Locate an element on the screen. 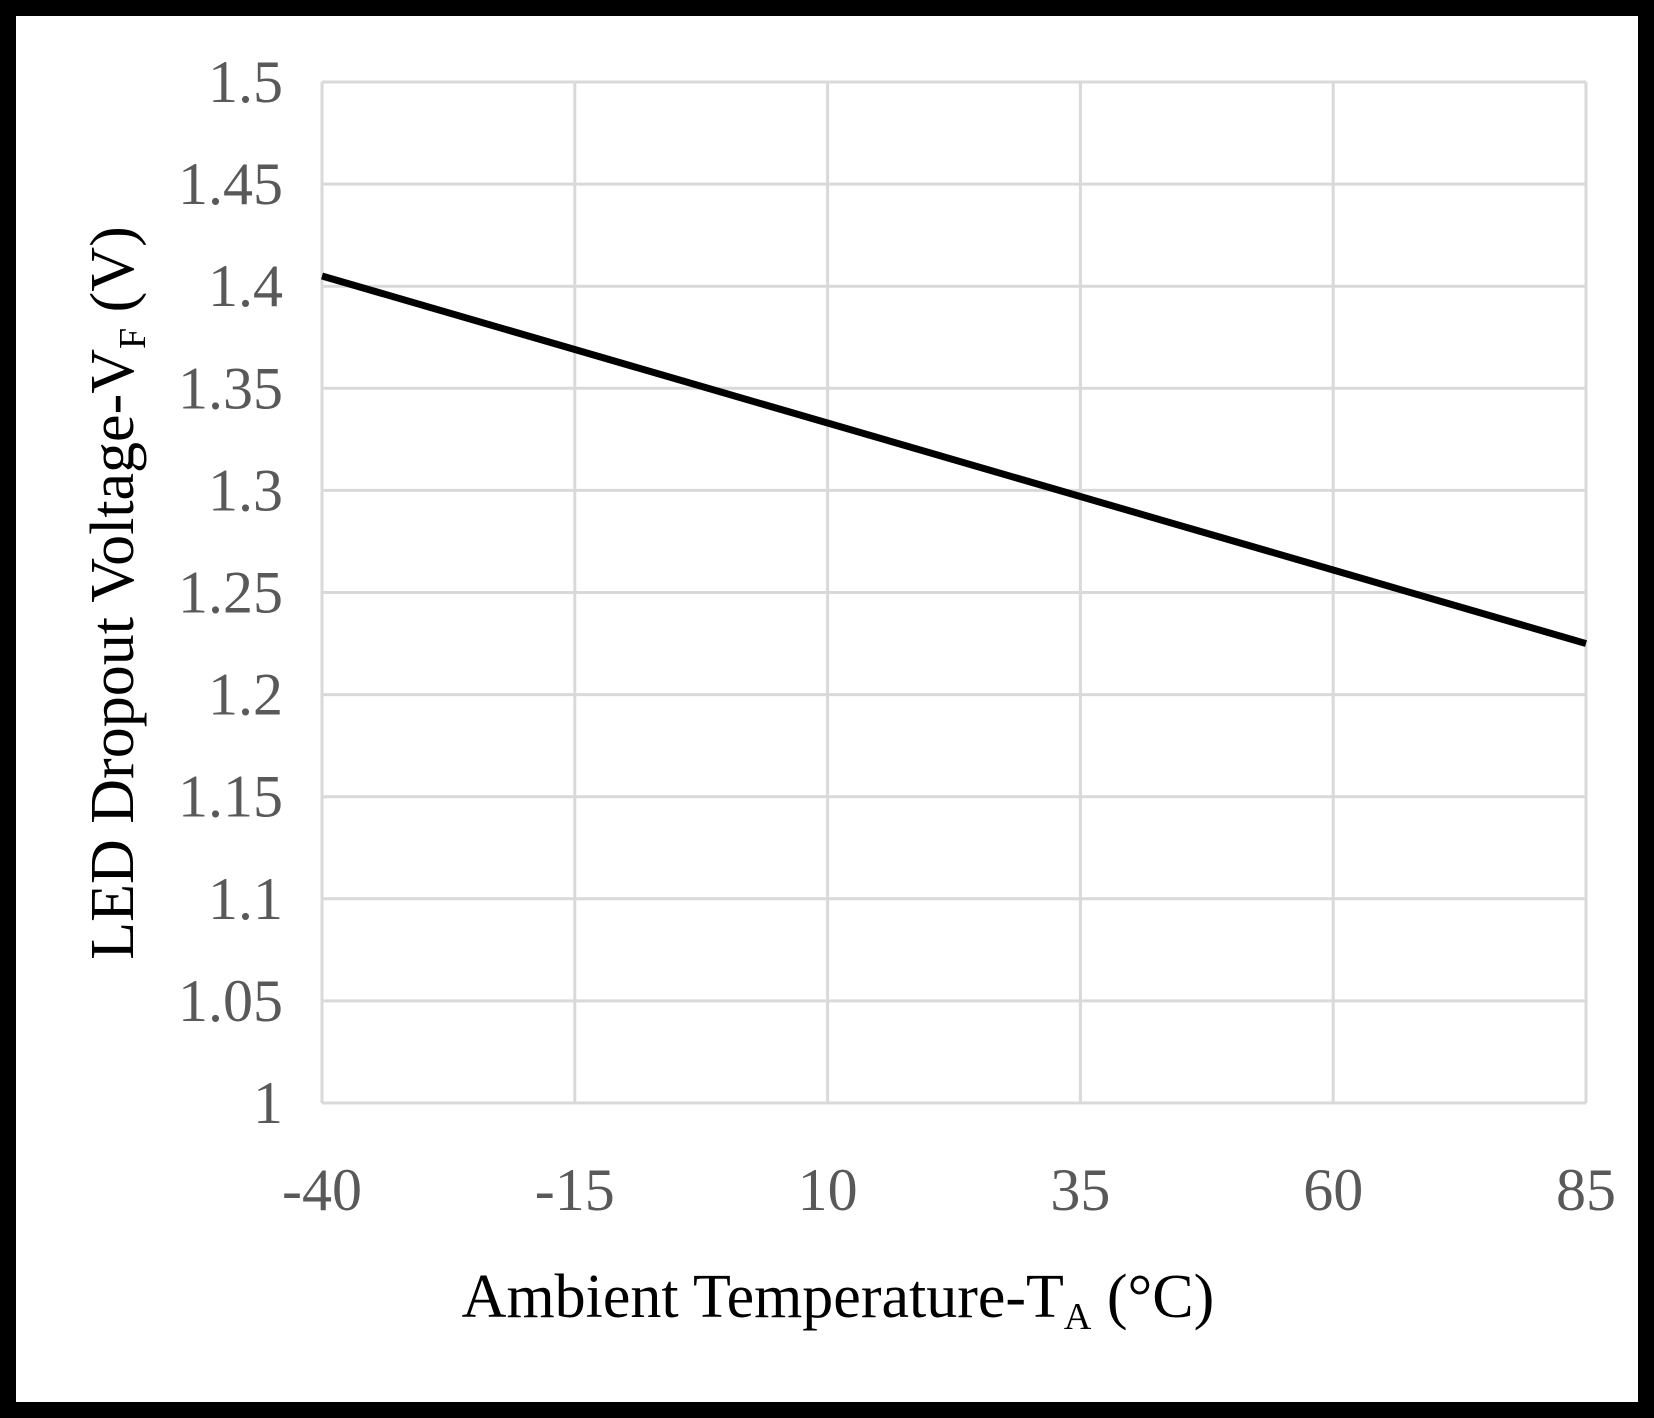 This screenshot has height=1418, width=1654. y-tick-label: 1.35 is located at coordinates (230, 388).